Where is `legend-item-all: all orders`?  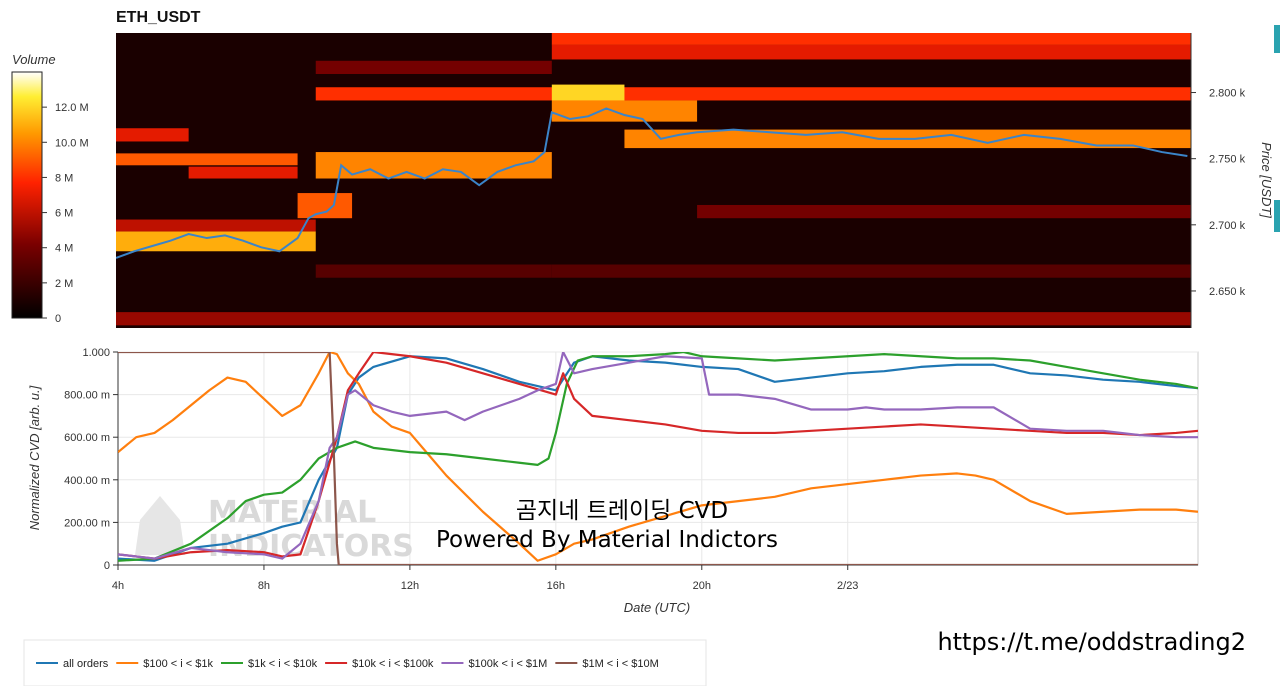 legend-item-all: all orders is located at coordinates (72, 664).